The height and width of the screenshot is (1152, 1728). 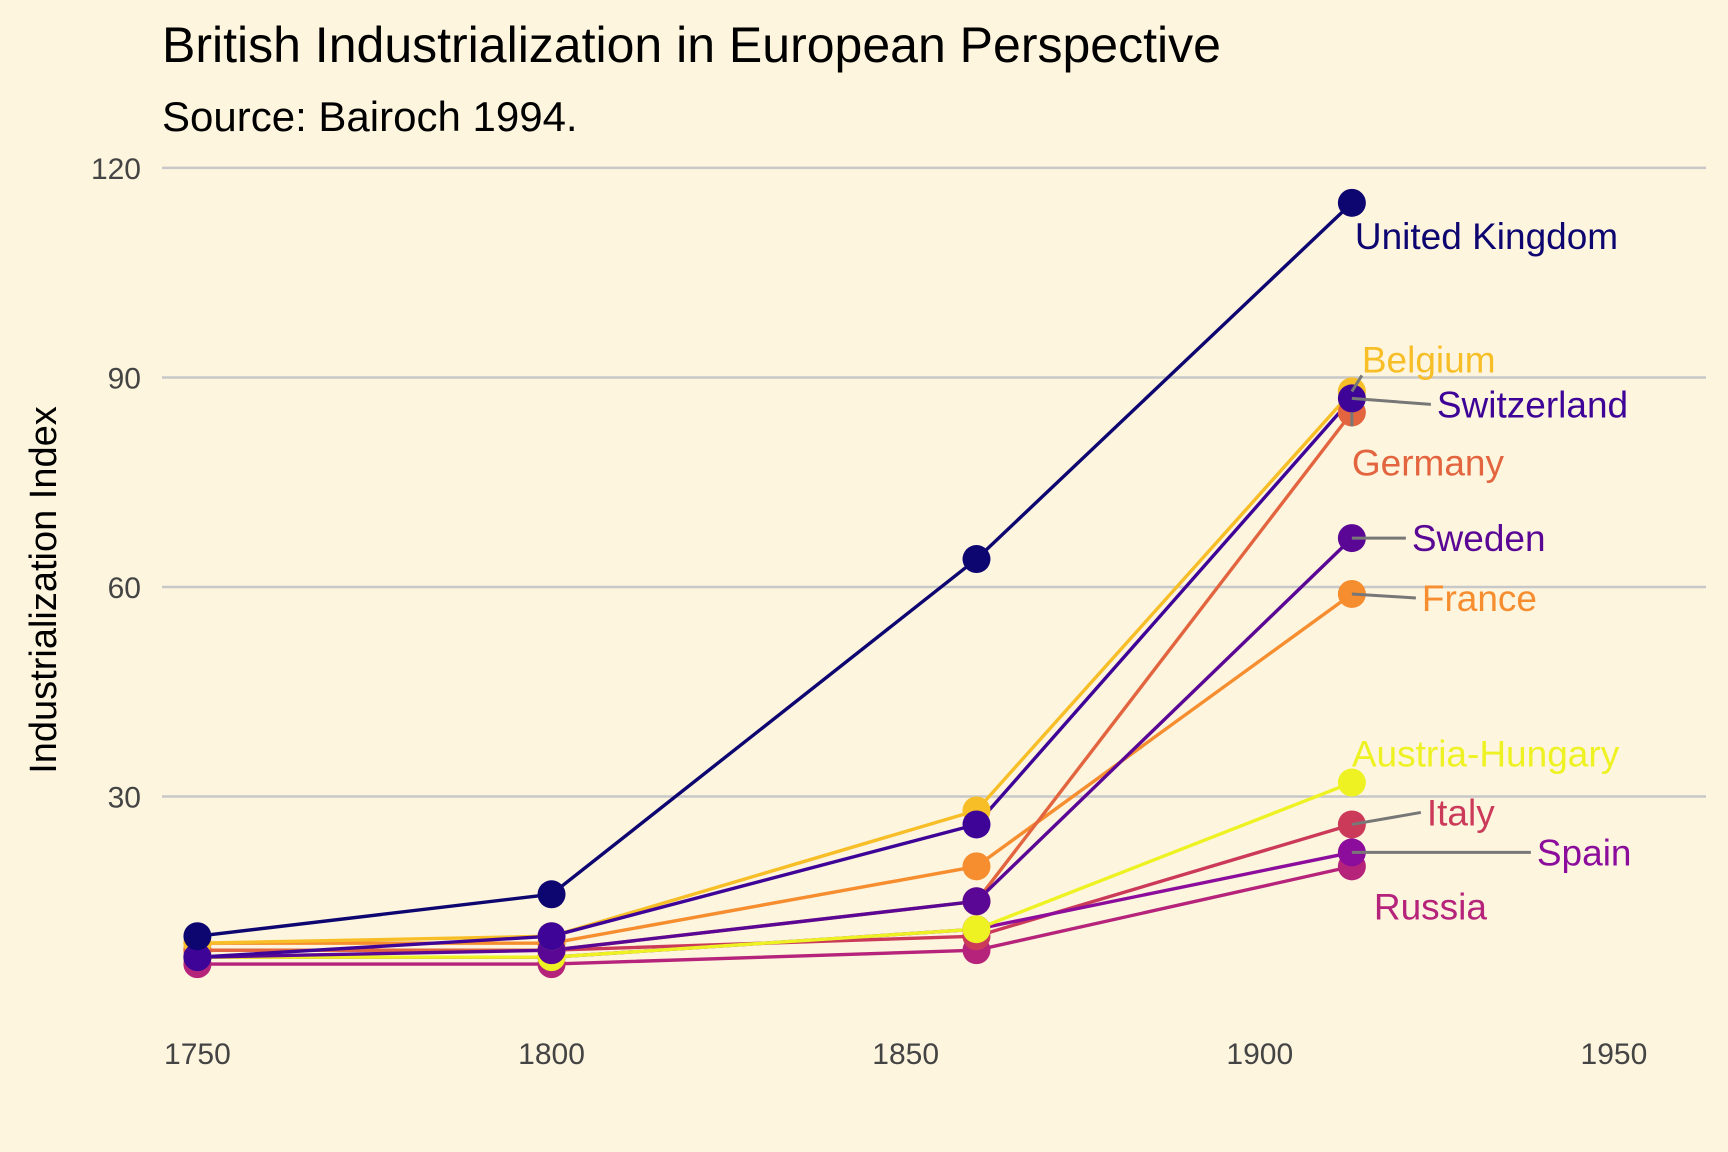 I want to click on point-austria-hungary-1913, so click(x=1351, y=782).